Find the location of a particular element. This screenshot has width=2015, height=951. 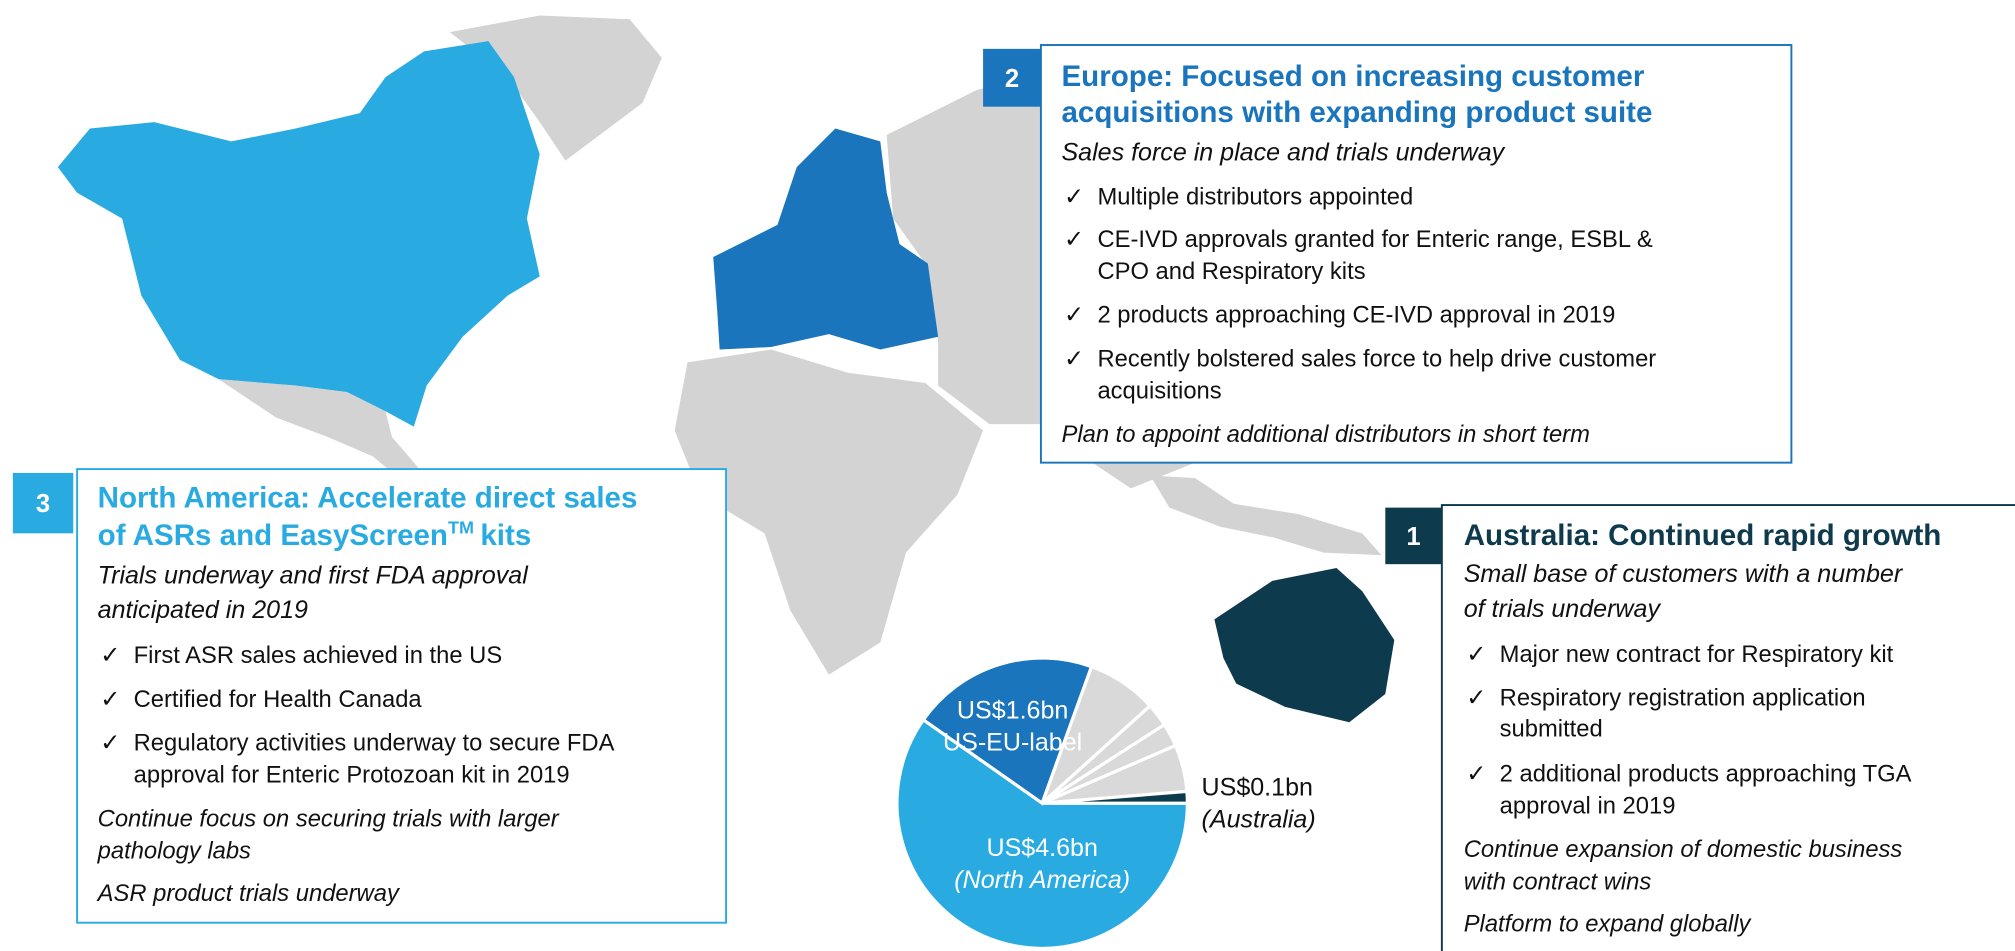

bullet-text: Major new contract for Respiratory kit is located at coordinates (1697, 654).